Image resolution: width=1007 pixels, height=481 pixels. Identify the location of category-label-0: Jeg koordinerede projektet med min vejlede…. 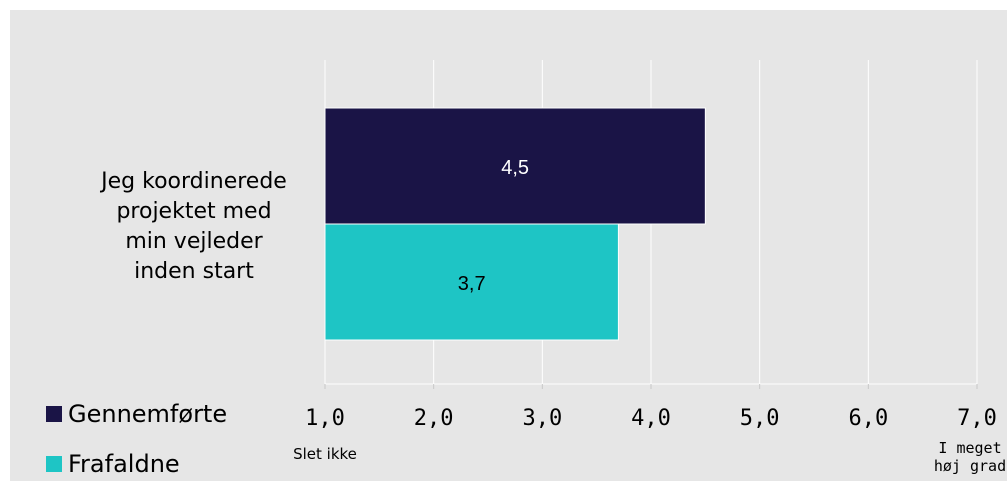
(193, 226).